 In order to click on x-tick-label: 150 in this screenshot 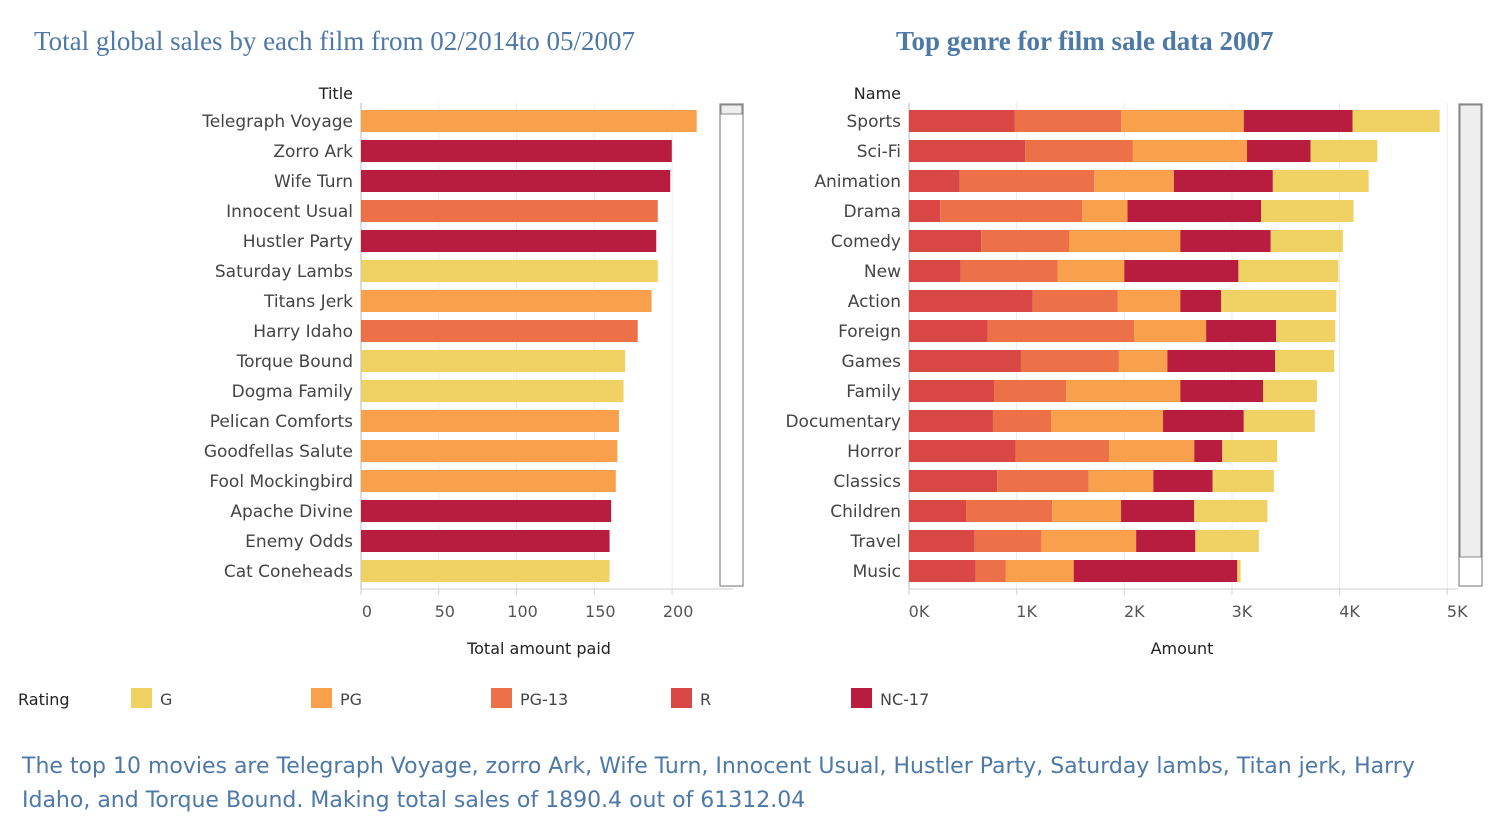, I will do `click(600, 611)`.